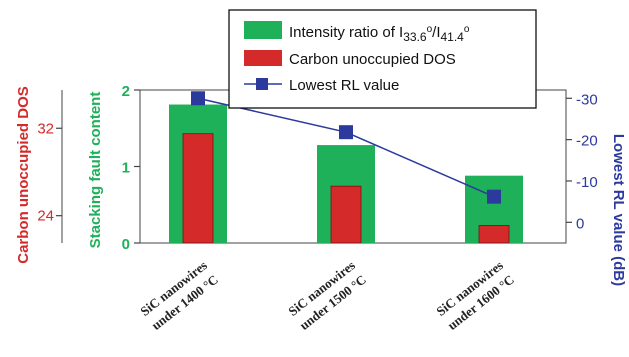 The width and height of the screenshot is (629, 357). Describe the element at coordinates (263, 58) in the screenshot. I see `legend-swatch-carbon` at that location.